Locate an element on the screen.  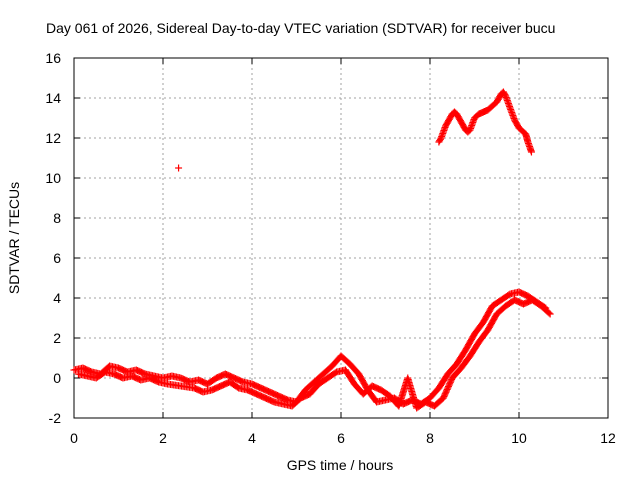
x-axis-label: GPS time / hours is located at coordinates (340, 465).